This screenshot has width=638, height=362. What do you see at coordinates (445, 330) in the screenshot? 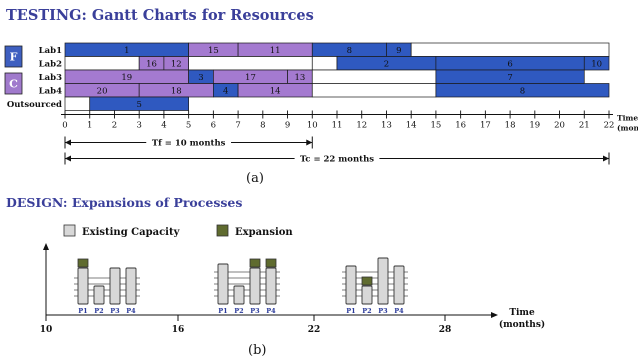
I see `time-tick-label: 28` at bounding box center [445, 330].